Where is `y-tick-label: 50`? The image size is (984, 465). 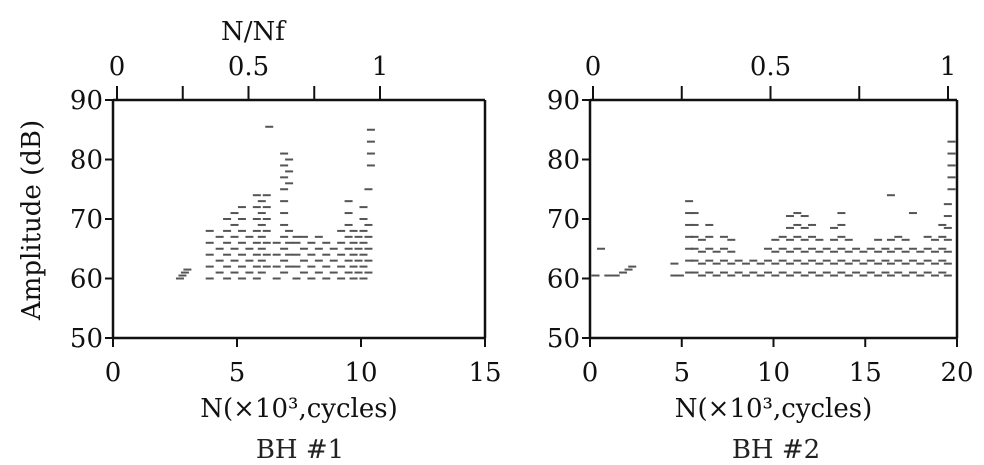
y-tick-label: 50 is located at coordinates (563, 339).